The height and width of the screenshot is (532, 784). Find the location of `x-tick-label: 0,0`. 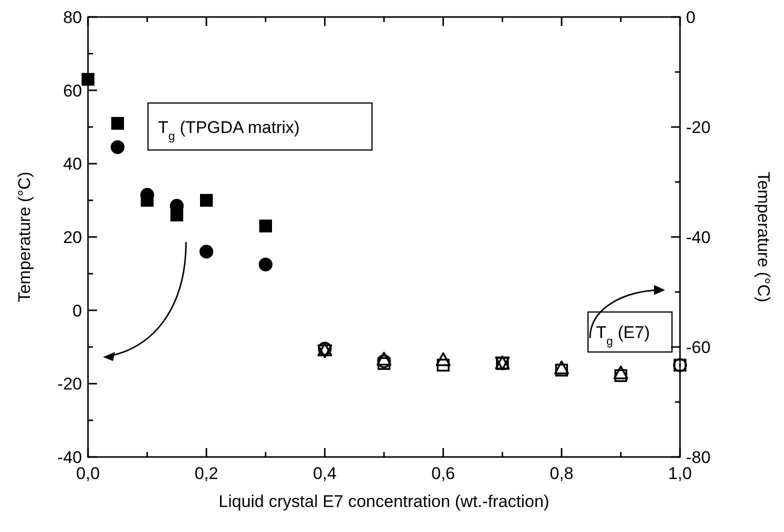

x-tick-label: 0,0 is located at coordinates (88, 473).